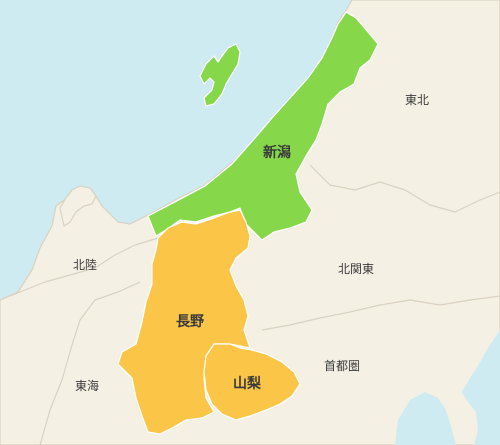  Describe the element at coordinates (417, 100) in the screenshot. I see `region-label-tohoku: 東北` at that location.